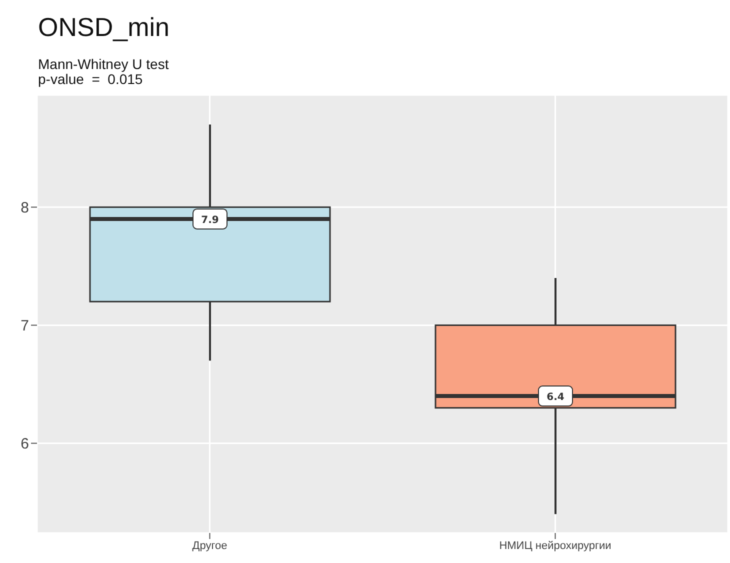 Image resolution: width=730 pixels, height=563 pixels. Describe the element at coordinates (24, 207) in the screenshot. I see `y-tick-label: 8` at that location.